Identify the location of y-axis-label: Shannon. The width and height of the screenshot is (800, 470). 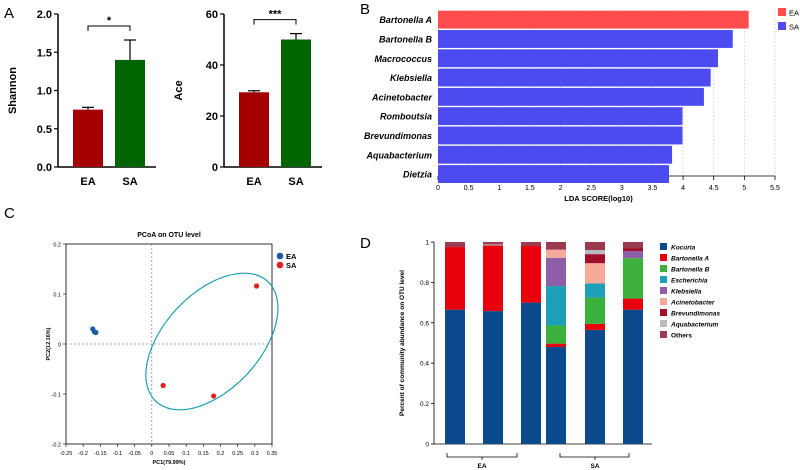
(13, 90).